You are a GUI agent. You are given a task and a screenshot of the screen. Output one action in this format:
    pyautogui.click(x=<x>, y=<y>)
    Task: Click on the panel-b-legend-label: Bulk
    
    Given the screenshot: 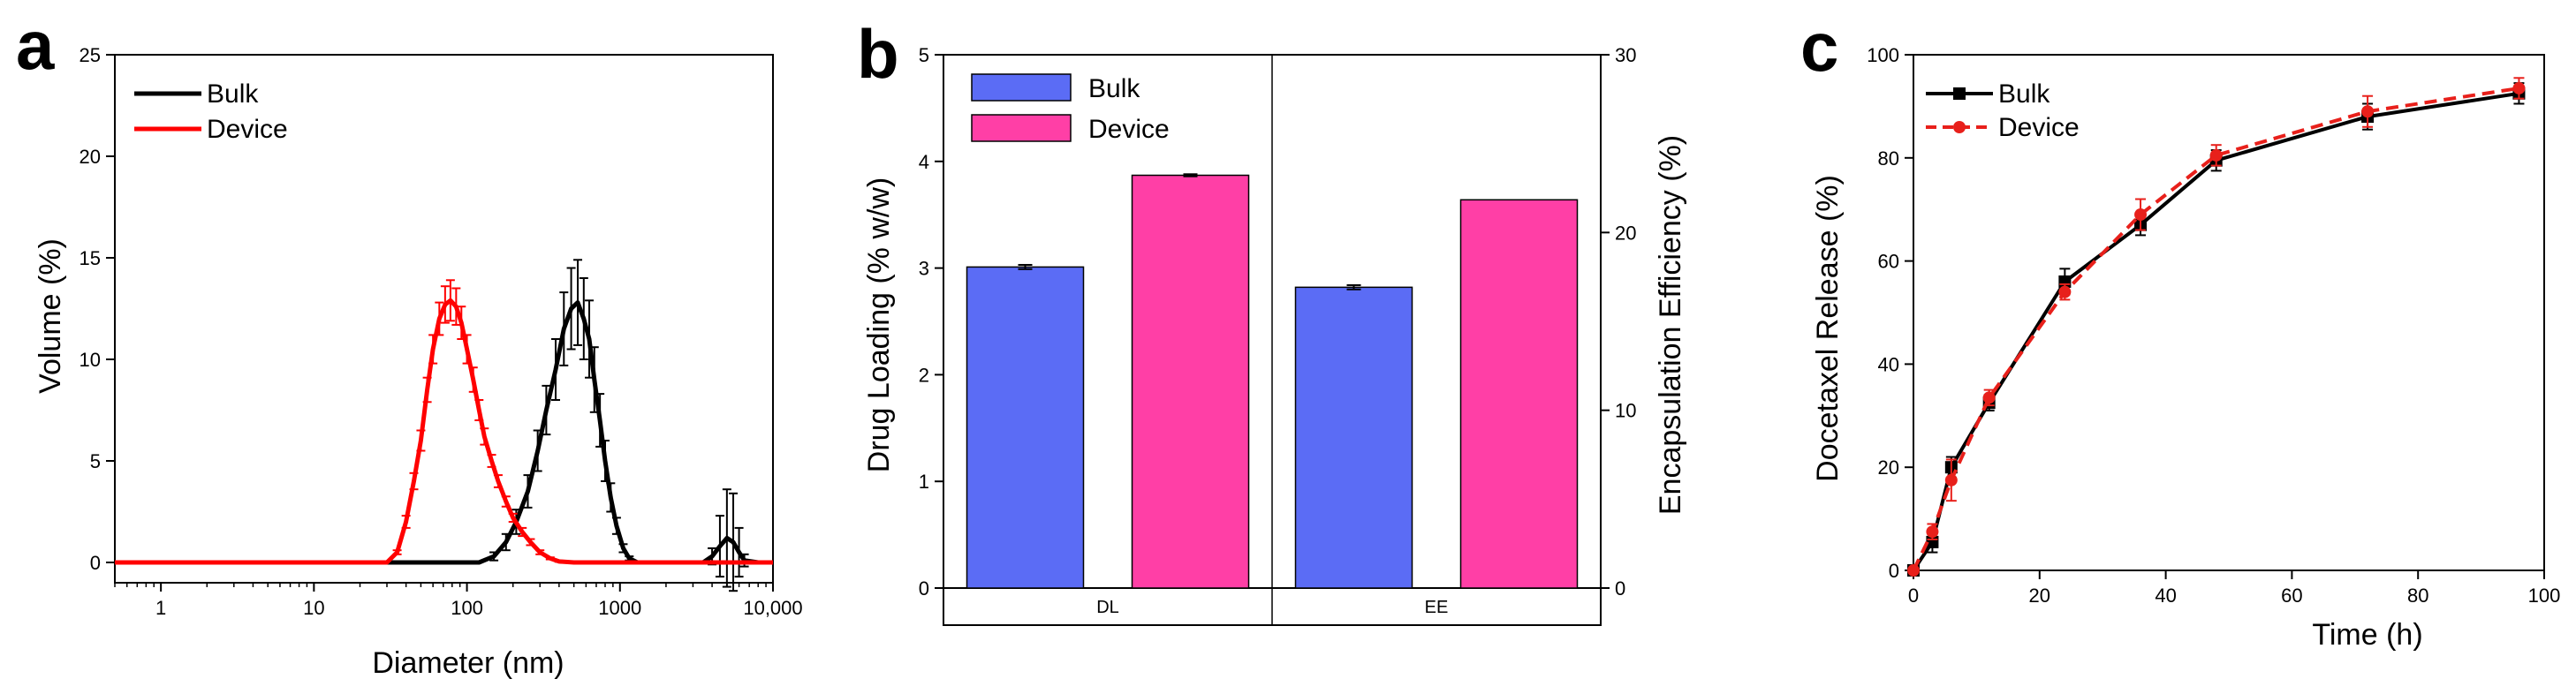 What is the action you would take?
    pyautogui.click(x=1114, y=88)
    